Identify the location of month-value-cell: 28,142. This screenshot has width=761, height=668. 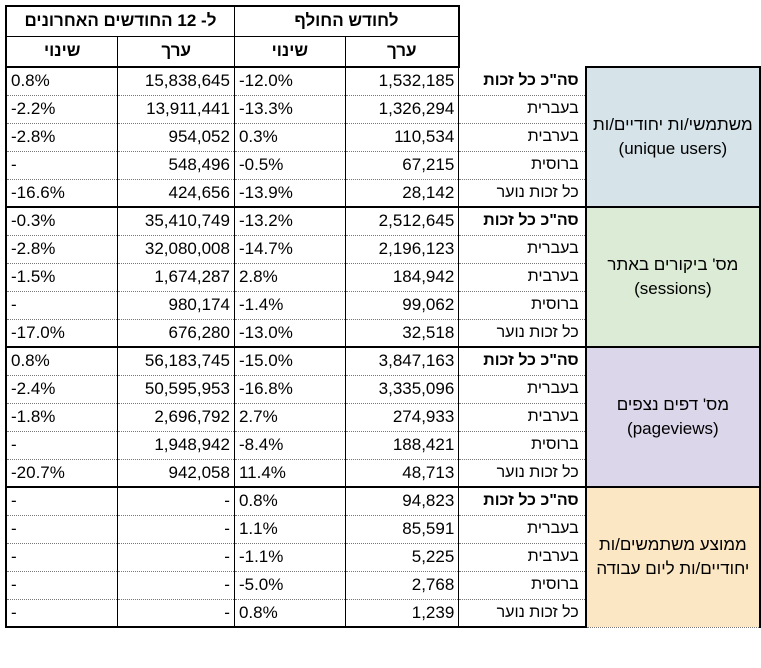
(402, 193).